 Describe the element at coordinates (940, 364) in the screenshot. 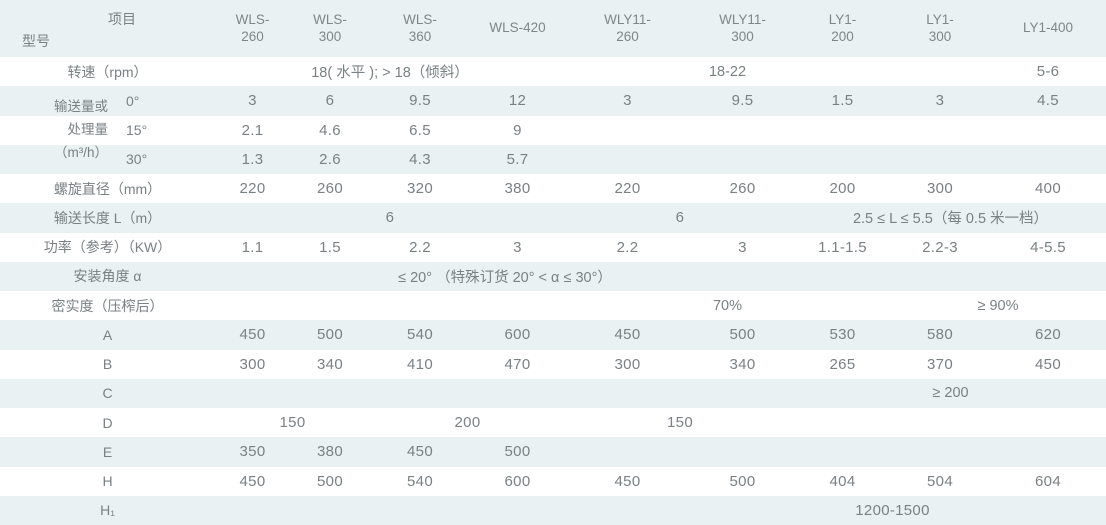

I see `value-cell: 370` at that location.